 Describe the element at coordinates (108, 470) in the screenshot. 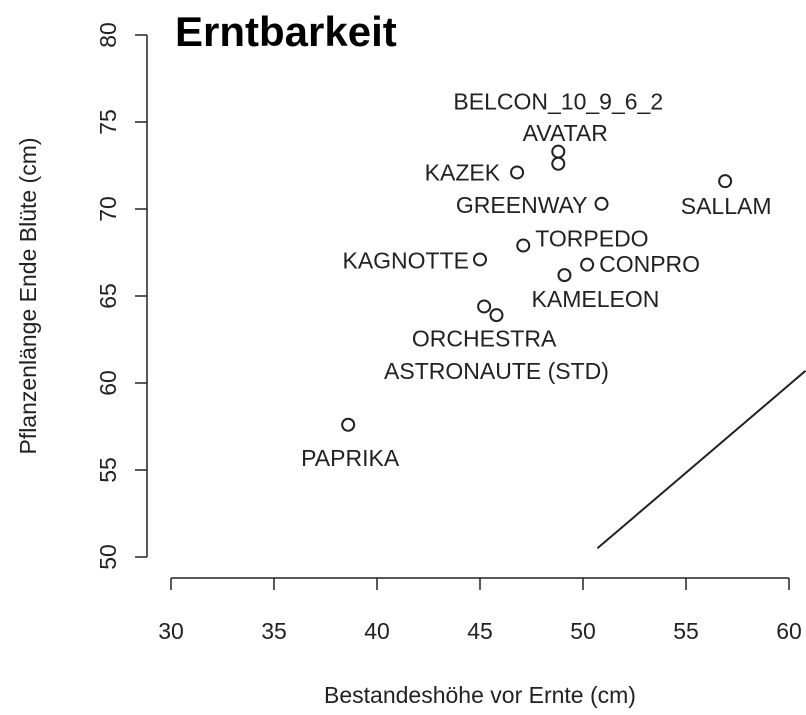

I see `y-tick-label: 55` at that location.